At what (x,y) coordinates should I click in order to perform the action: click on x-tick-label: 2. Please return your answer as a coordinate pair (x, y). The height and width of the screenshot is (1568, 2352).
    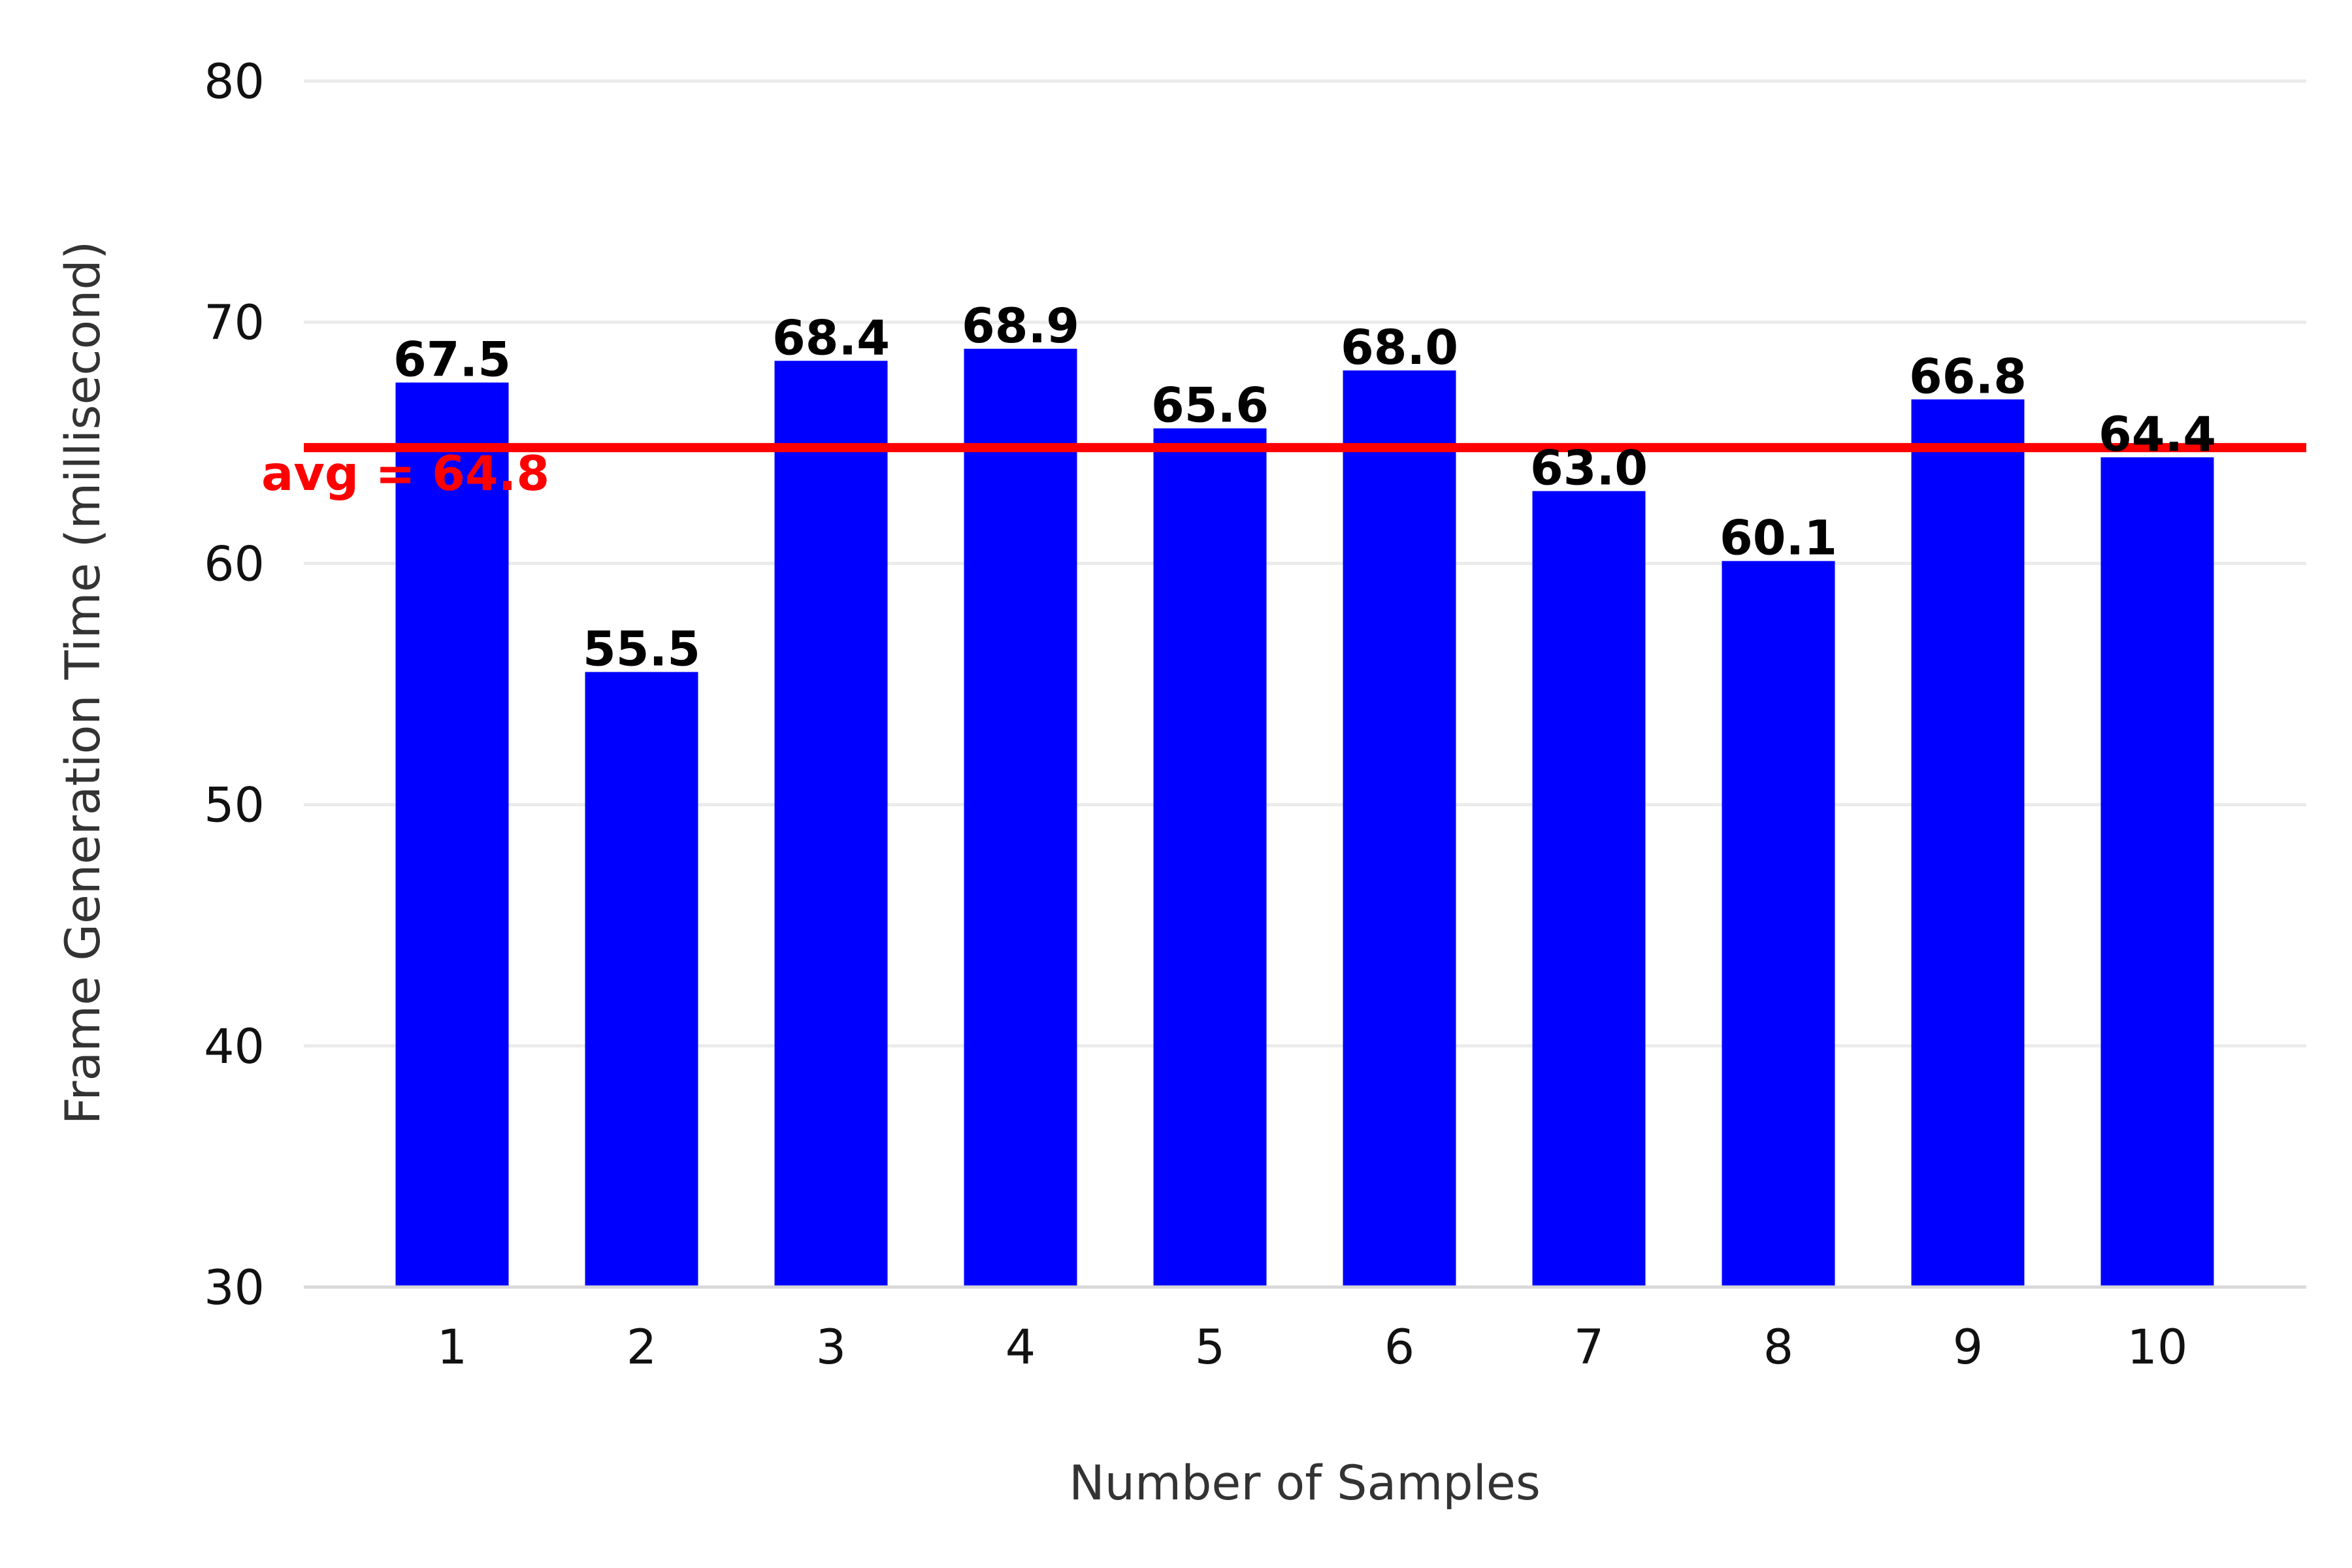
    Looking at the image, I should click on (642, 1347).